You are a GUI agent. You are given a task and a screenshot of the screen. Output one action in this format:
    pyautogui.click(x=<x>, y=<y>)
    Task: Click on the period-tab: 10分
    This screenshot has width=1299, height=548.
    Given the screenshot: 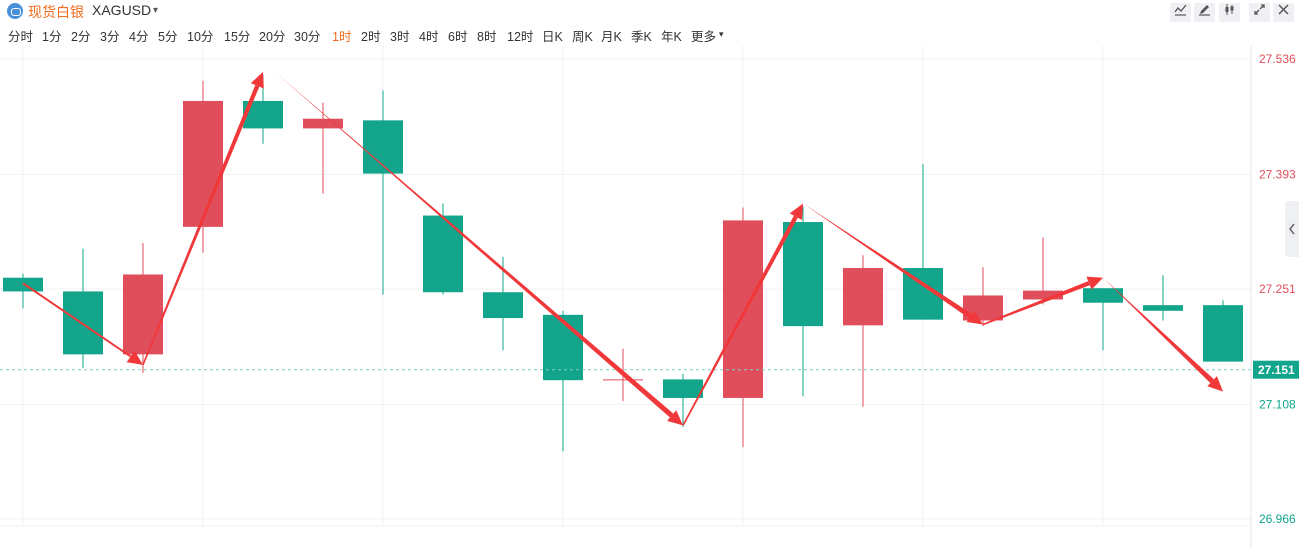 What is the action you would take?
    pyautogui.click(x=200, y=37)
    